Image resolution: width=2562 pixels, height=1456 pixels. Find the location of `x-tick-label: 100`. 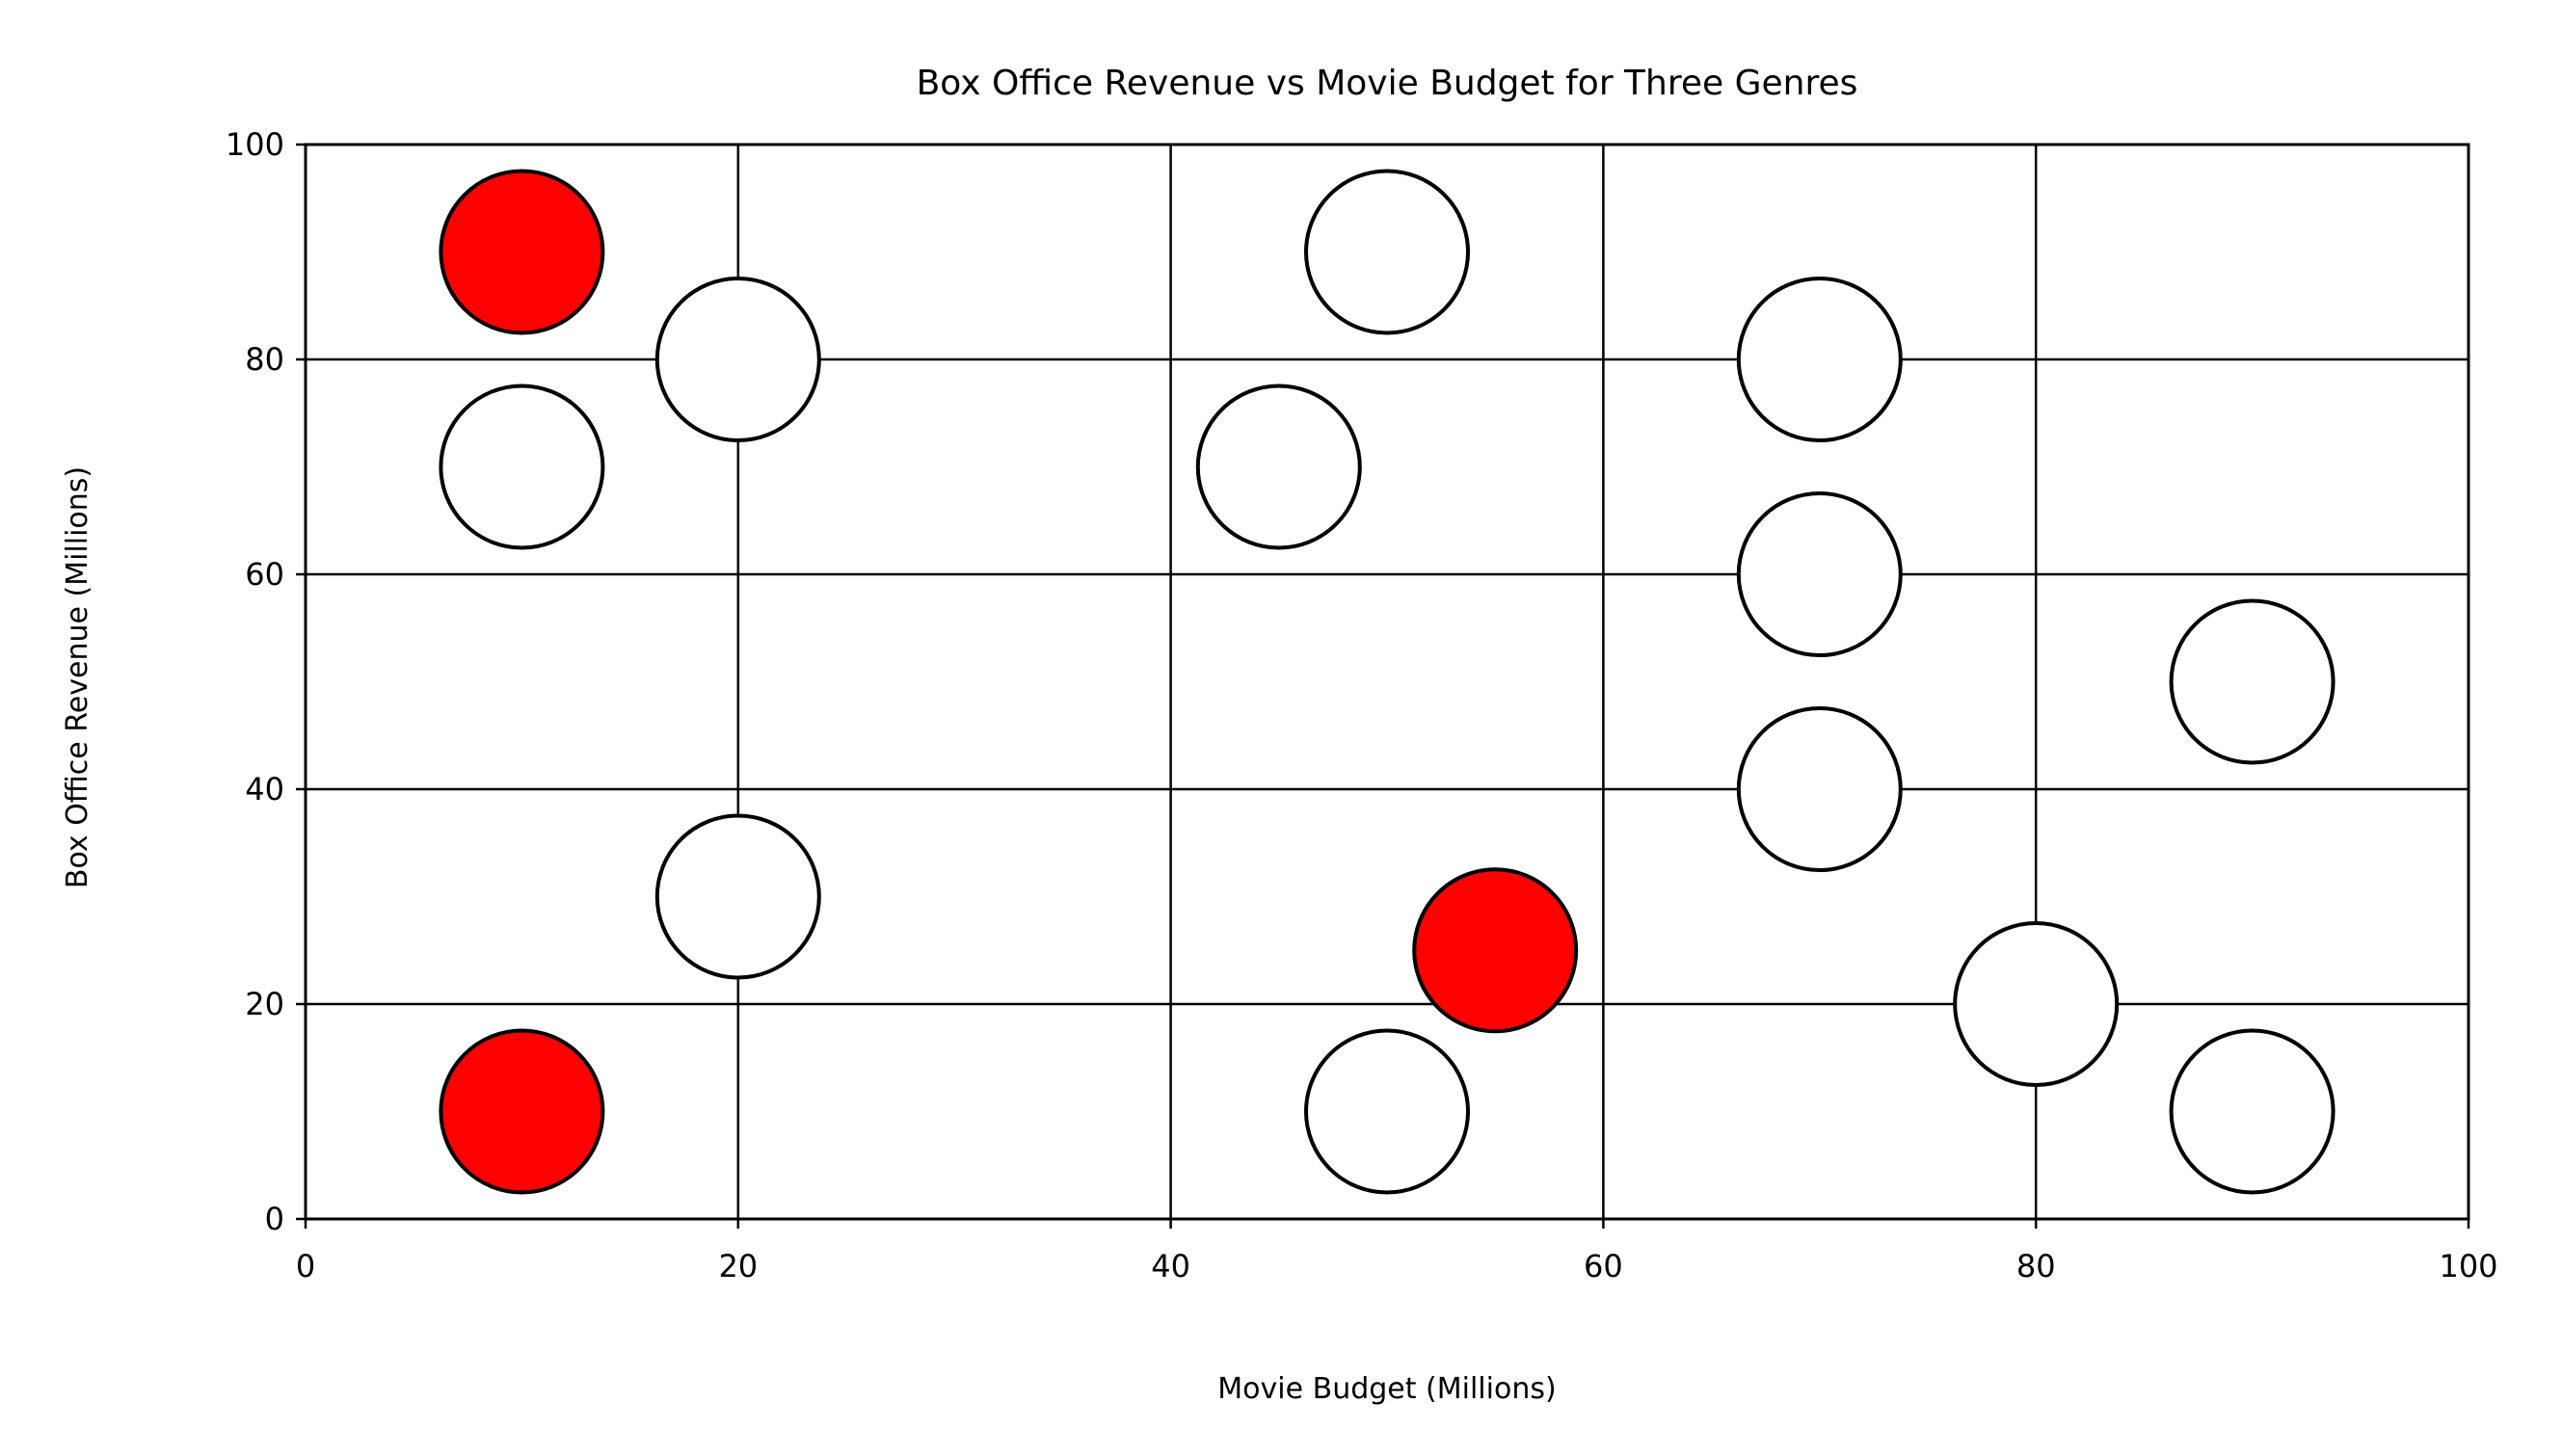

x-tick-label: 100 is located at coordinates (2468, 1266).